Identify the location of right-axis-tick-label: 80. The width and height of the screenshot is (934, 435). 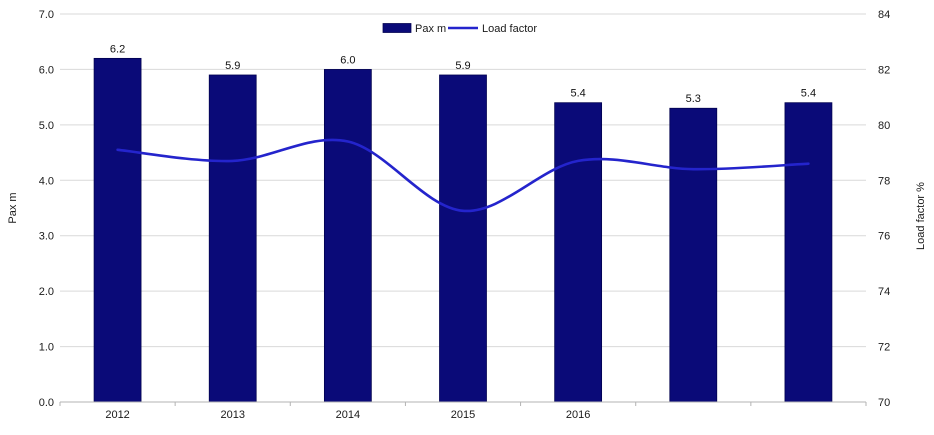
(884, 126).